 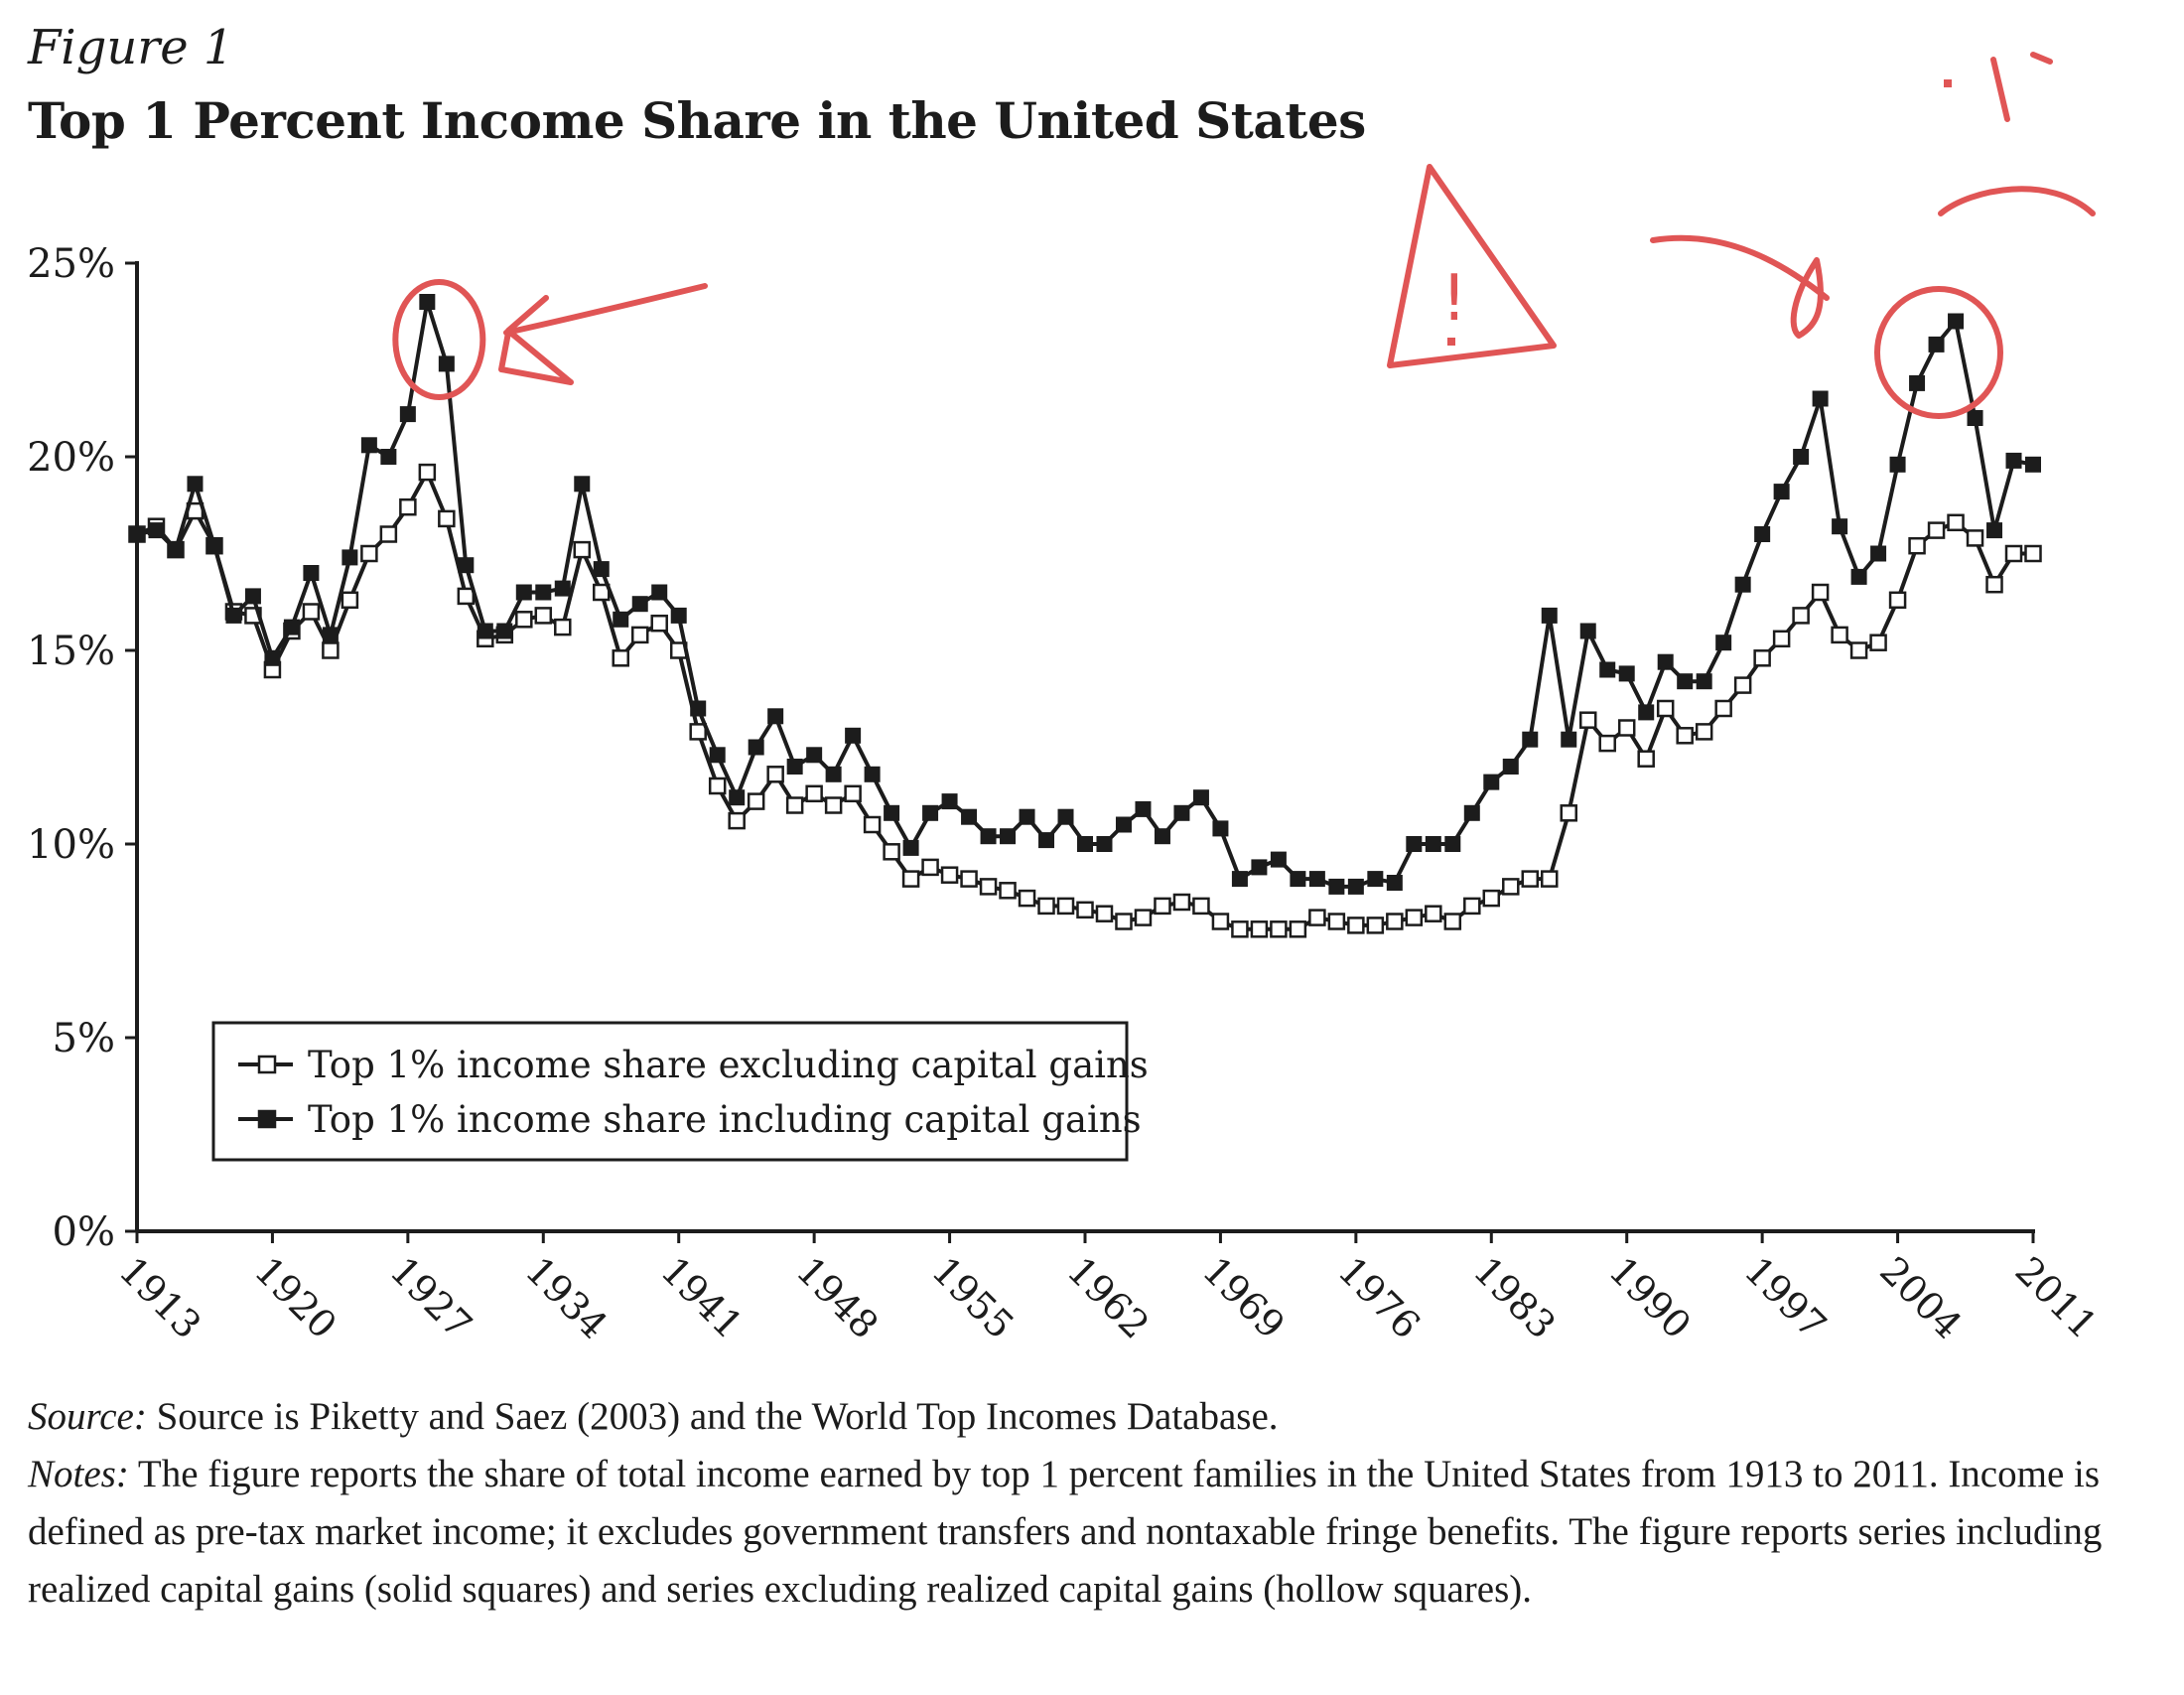 What do you see at coordinates (701, 1297) in the screenshot?
I see `x-tick-label: 1941` at bounding box center [701, 1297].